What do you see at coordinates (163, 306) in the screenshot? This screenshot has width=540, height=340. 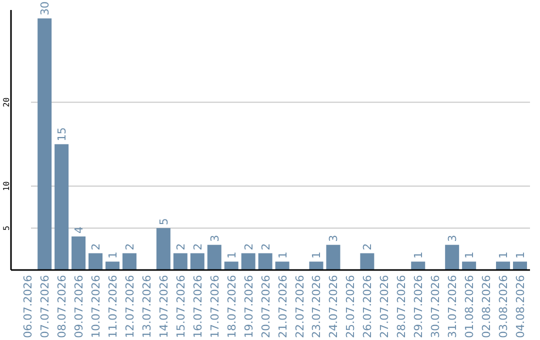 I see `x-tick-label: 14.07.2026` at bounding box center [163, 306].